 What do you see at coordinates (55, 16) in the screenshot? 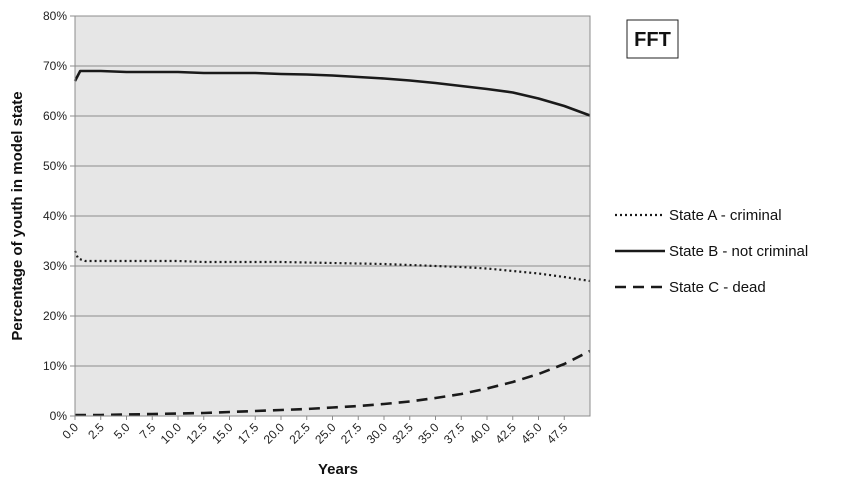
I see `y-tick-label: 80%` at bounding box center [55, 16].